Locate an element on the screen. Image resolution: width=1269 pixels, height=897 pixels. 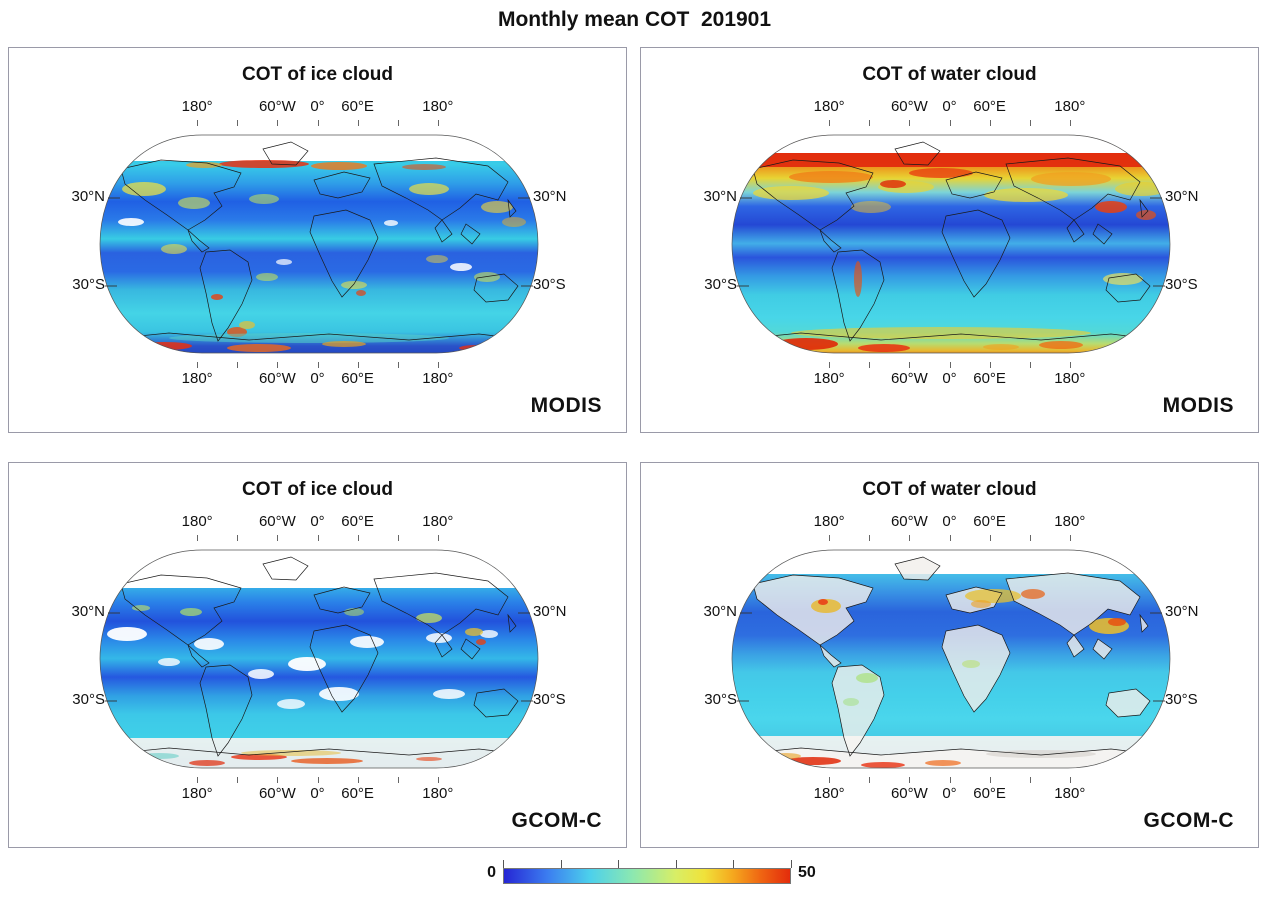
world-map-modis-water is located at coordinates (950, 243).